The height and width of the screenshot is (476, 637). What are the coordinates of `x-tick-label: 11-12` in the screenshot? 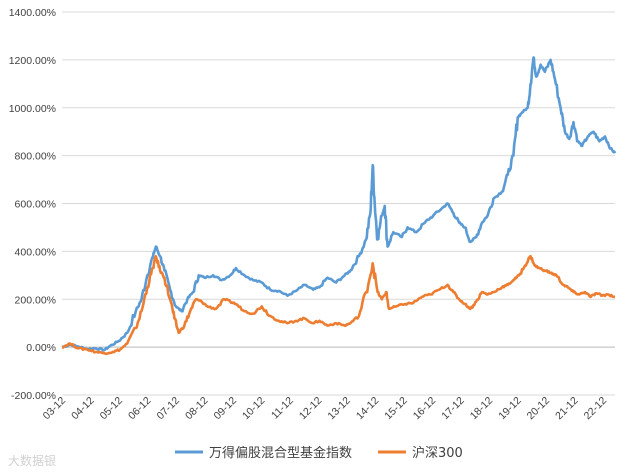 It's located at (282, 408).